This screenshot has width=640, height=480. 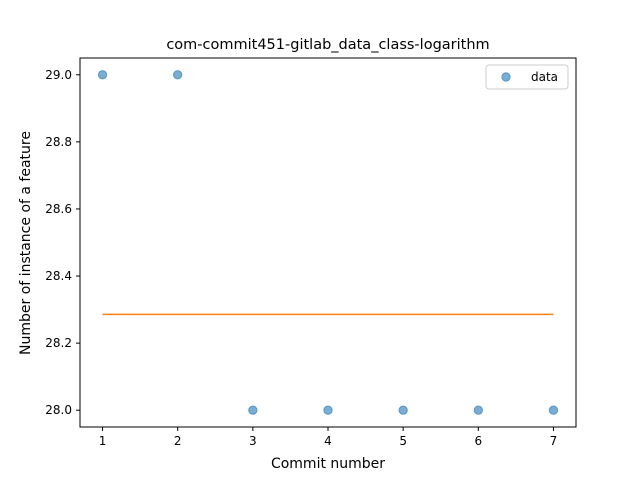 What do you see at coordinates (58, 410) in the screenshot?
I see `y-tick-label: 28.0` at bounding box center [58, 410].